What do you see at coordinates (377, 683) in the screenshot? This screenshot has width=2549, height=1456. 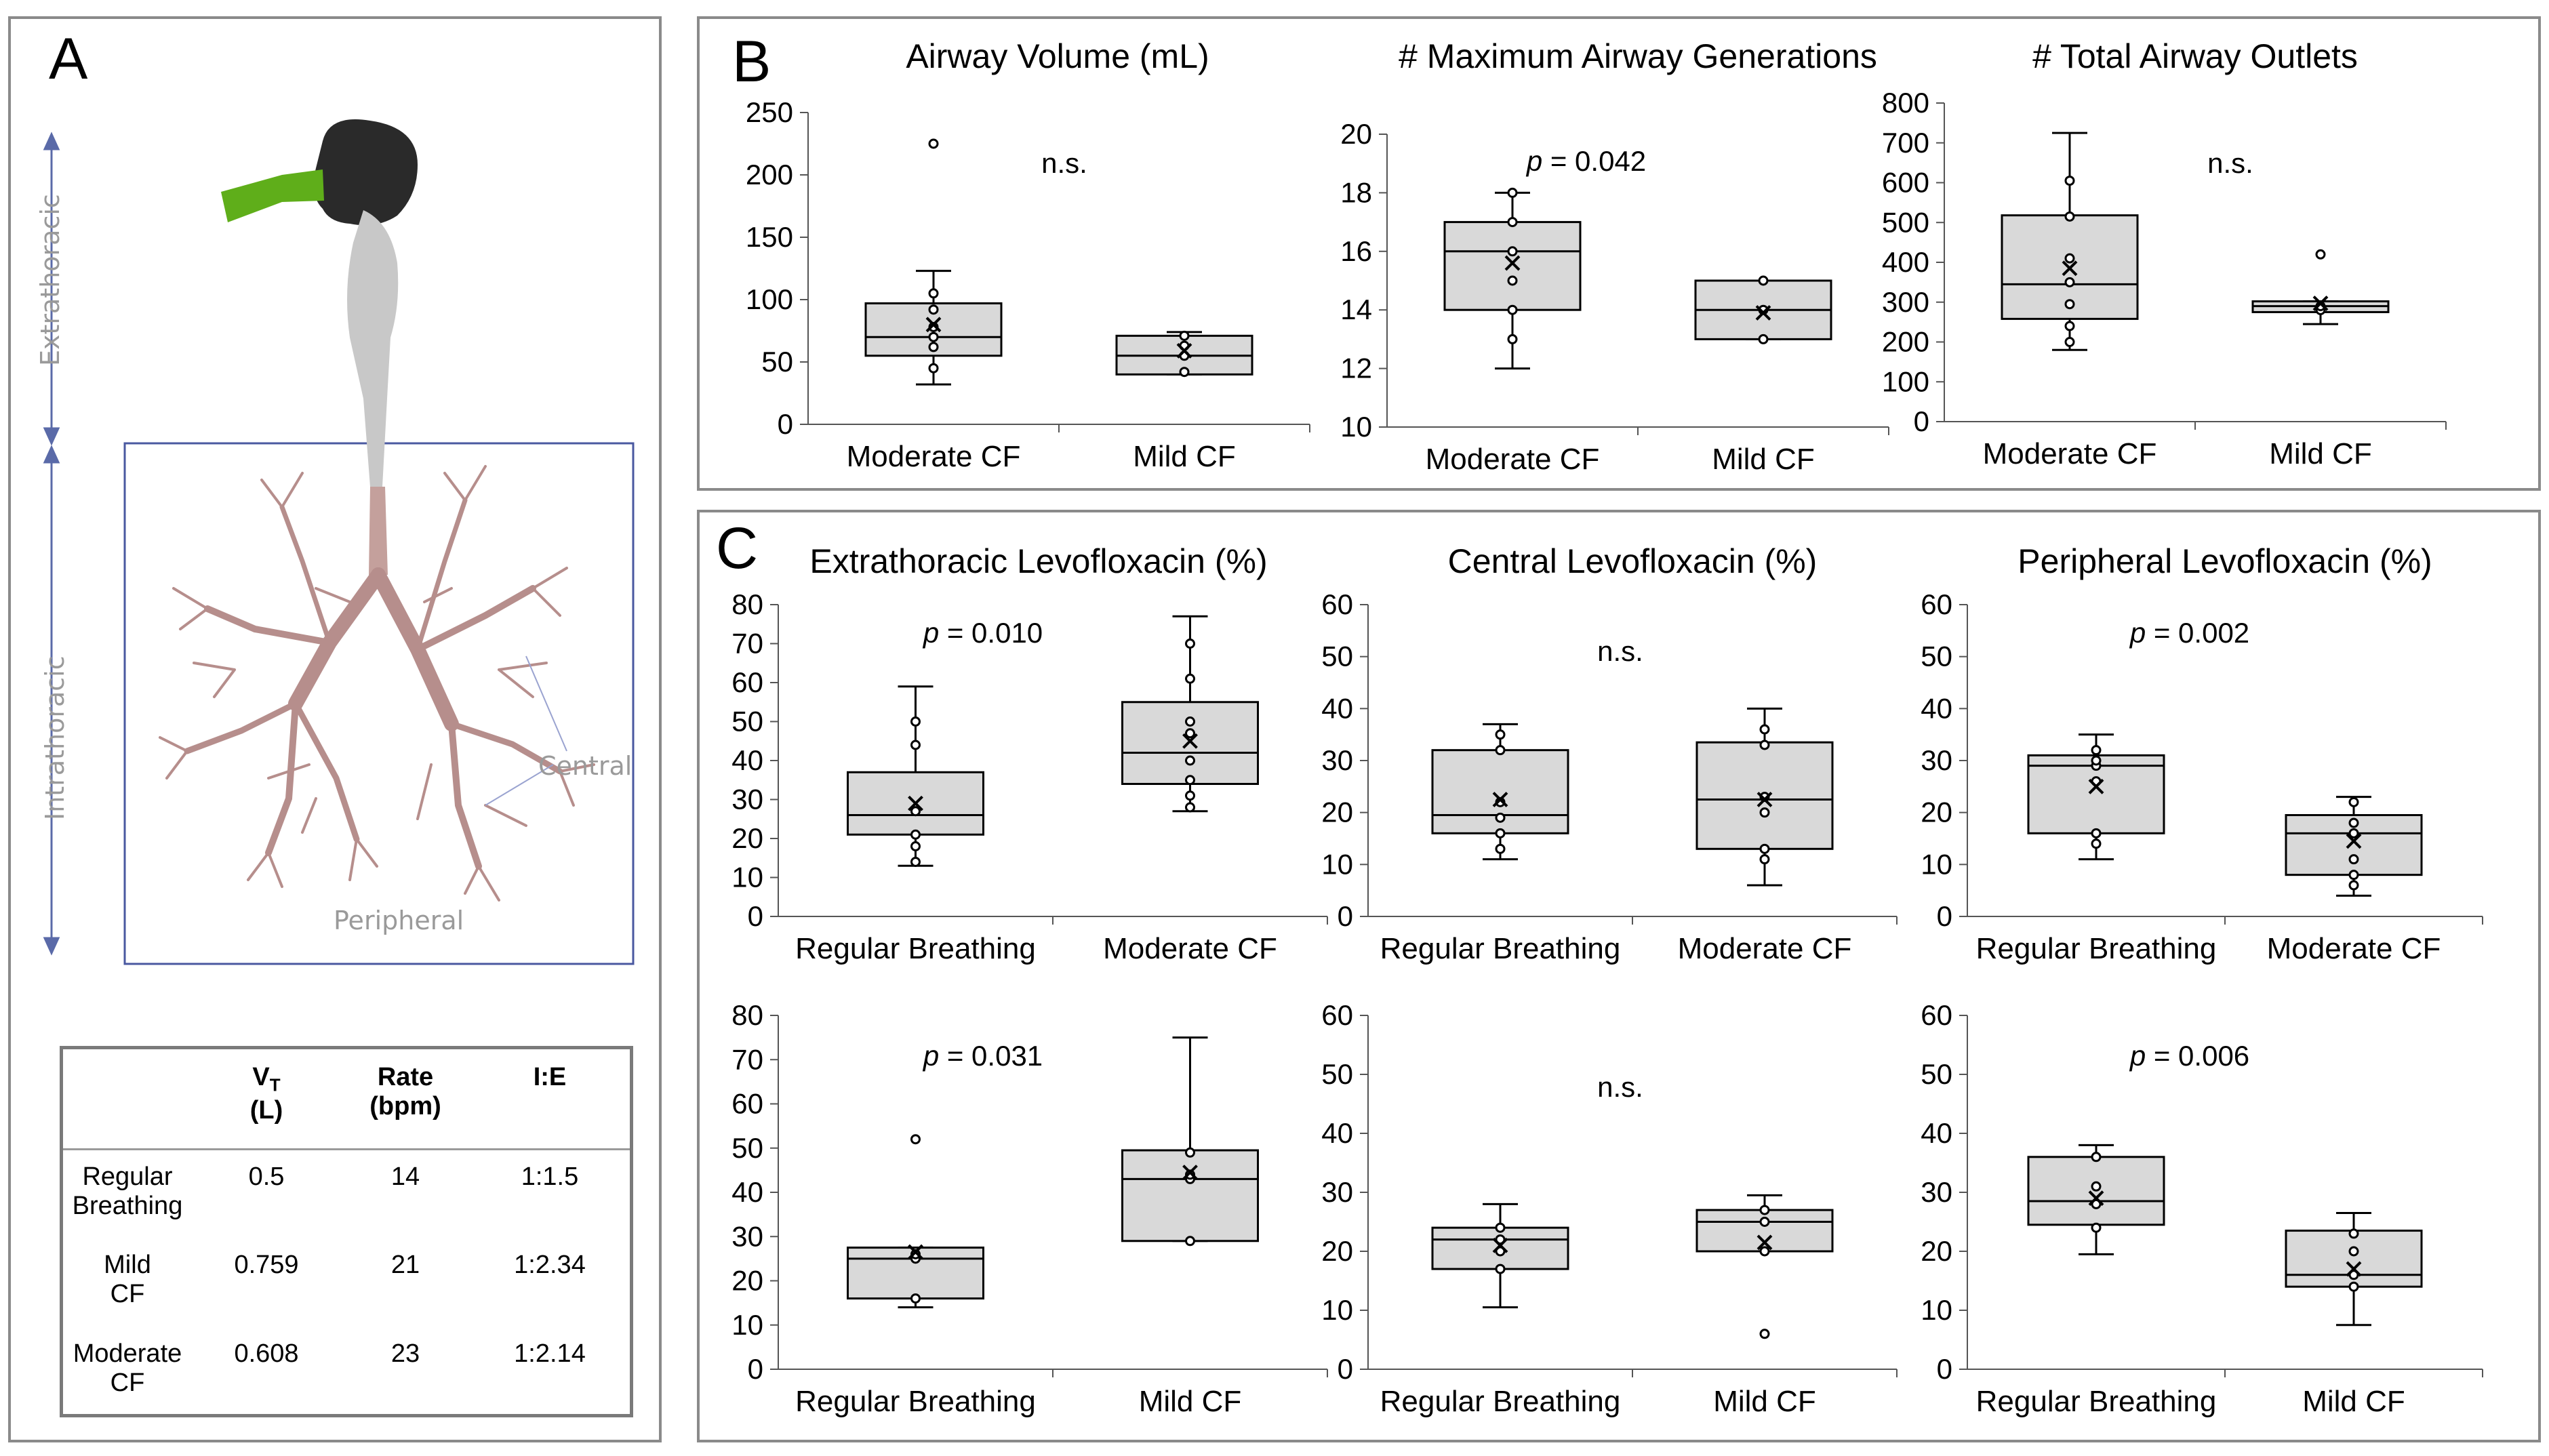 I see `bronchial-tree` at bounding box center [377, 683].